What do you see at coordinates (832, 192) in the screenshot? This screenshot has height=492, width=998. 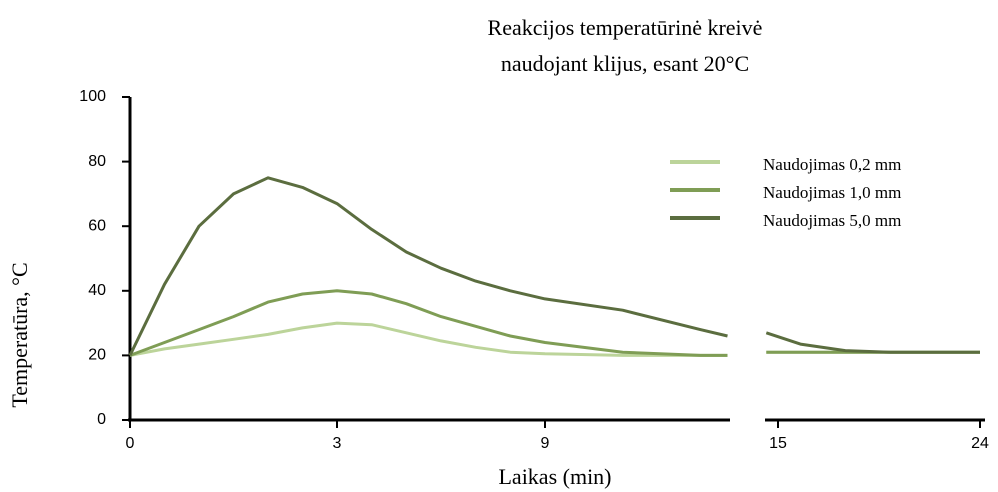 I see `legend-label: Naudojimas 1,0 mm` at bounding box center [832, 192].